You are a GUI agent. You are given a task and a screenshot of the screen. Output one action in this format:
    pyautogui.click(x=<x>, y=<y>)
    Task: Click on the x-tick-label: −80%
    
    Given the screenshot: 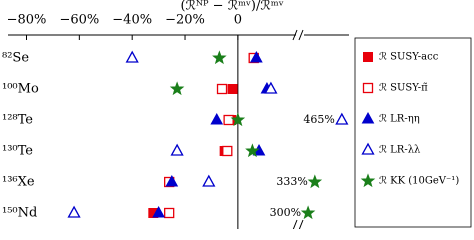 What is the action you would take?
    pyautogui.click(x=27, y=20)
    